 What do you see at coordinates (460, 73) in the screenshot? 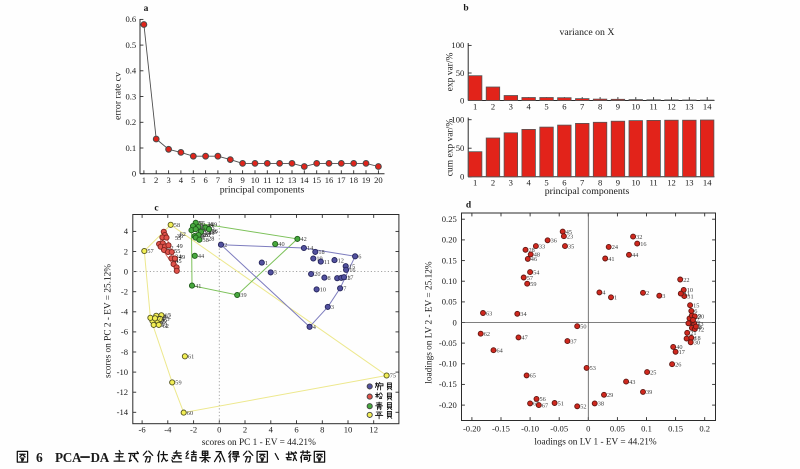
I see `svg-text: 50` at bounding box center [460, 73].